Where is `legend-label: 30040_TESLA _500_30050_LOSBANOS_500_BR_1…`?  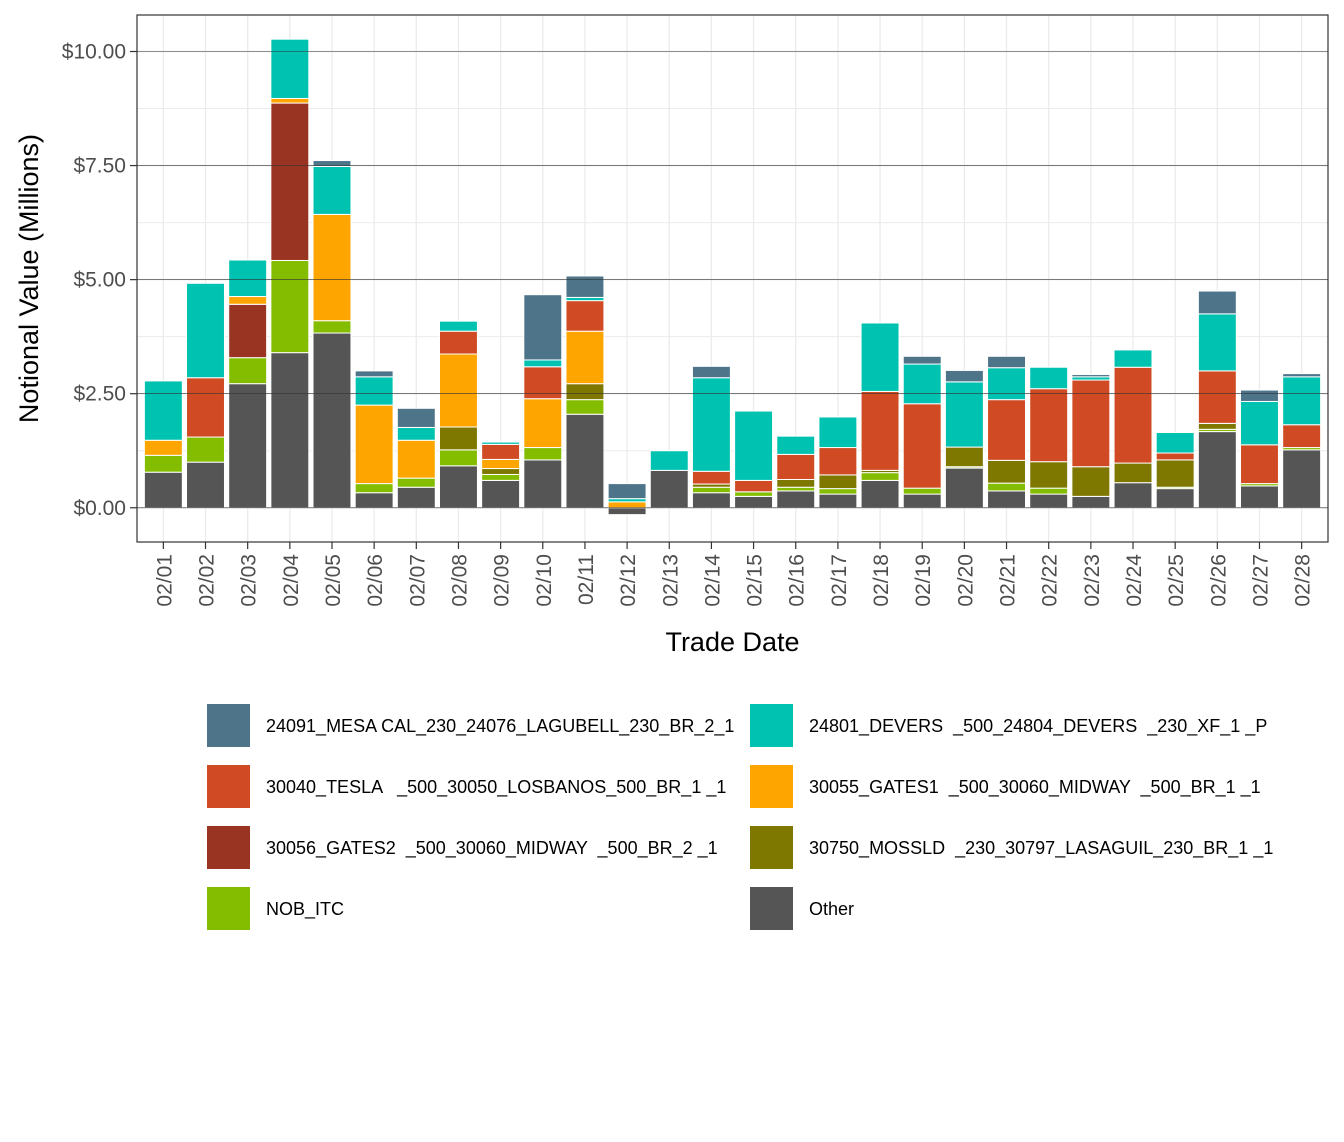
legend-label: 30040_TESLA _500_30050_LOSBANOS_500_BR_1… is located at coordinates (496, 787).